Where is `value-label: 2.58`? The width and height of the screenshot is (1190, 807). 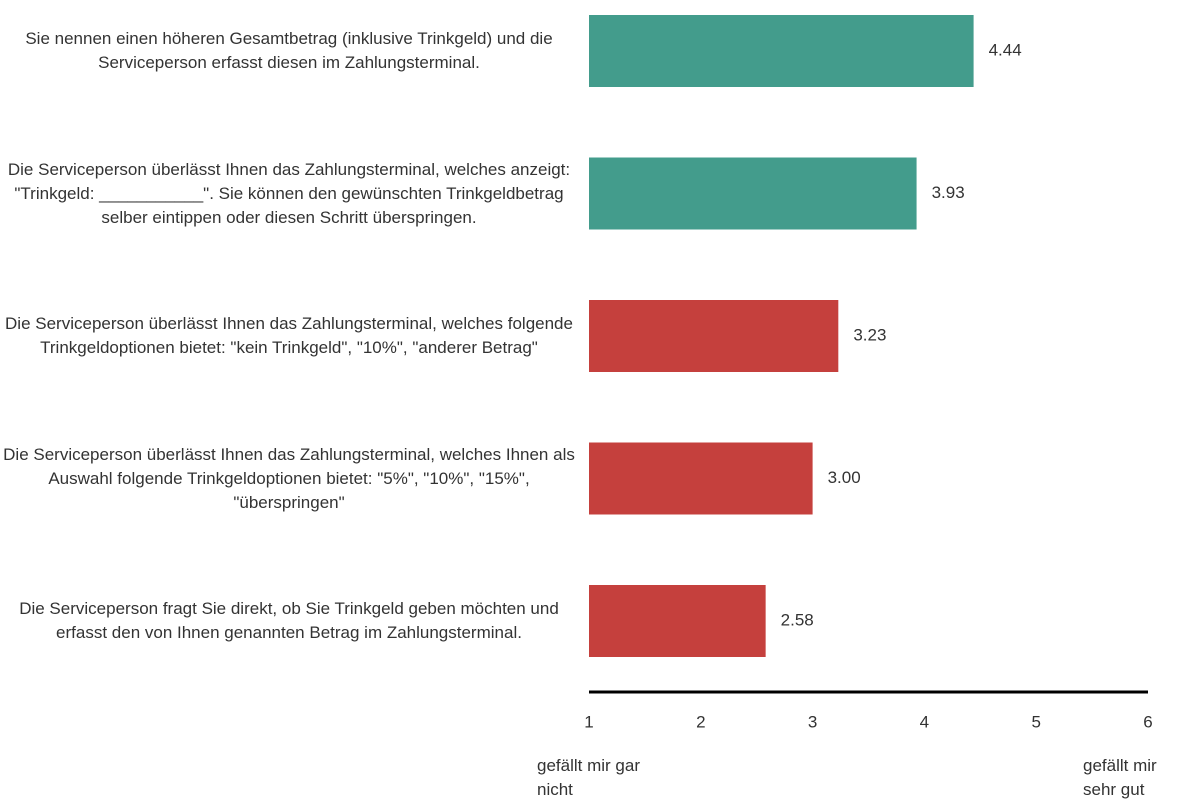
value-label: 2.58 is located at coordinates (797, 619).